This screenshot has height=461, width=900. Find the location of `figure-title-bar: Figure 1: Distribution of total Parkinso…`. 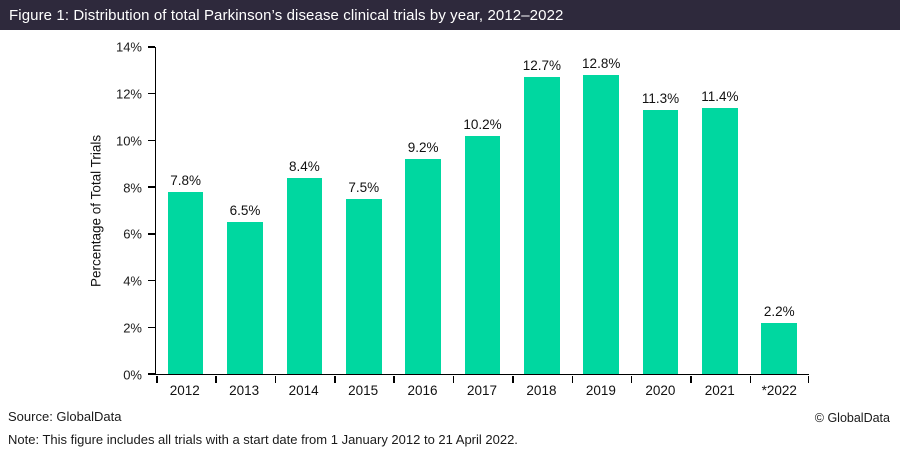

figure-title-bar: Figure 1: Distribution of total Parkinso… is located at coordinates (450, 15).